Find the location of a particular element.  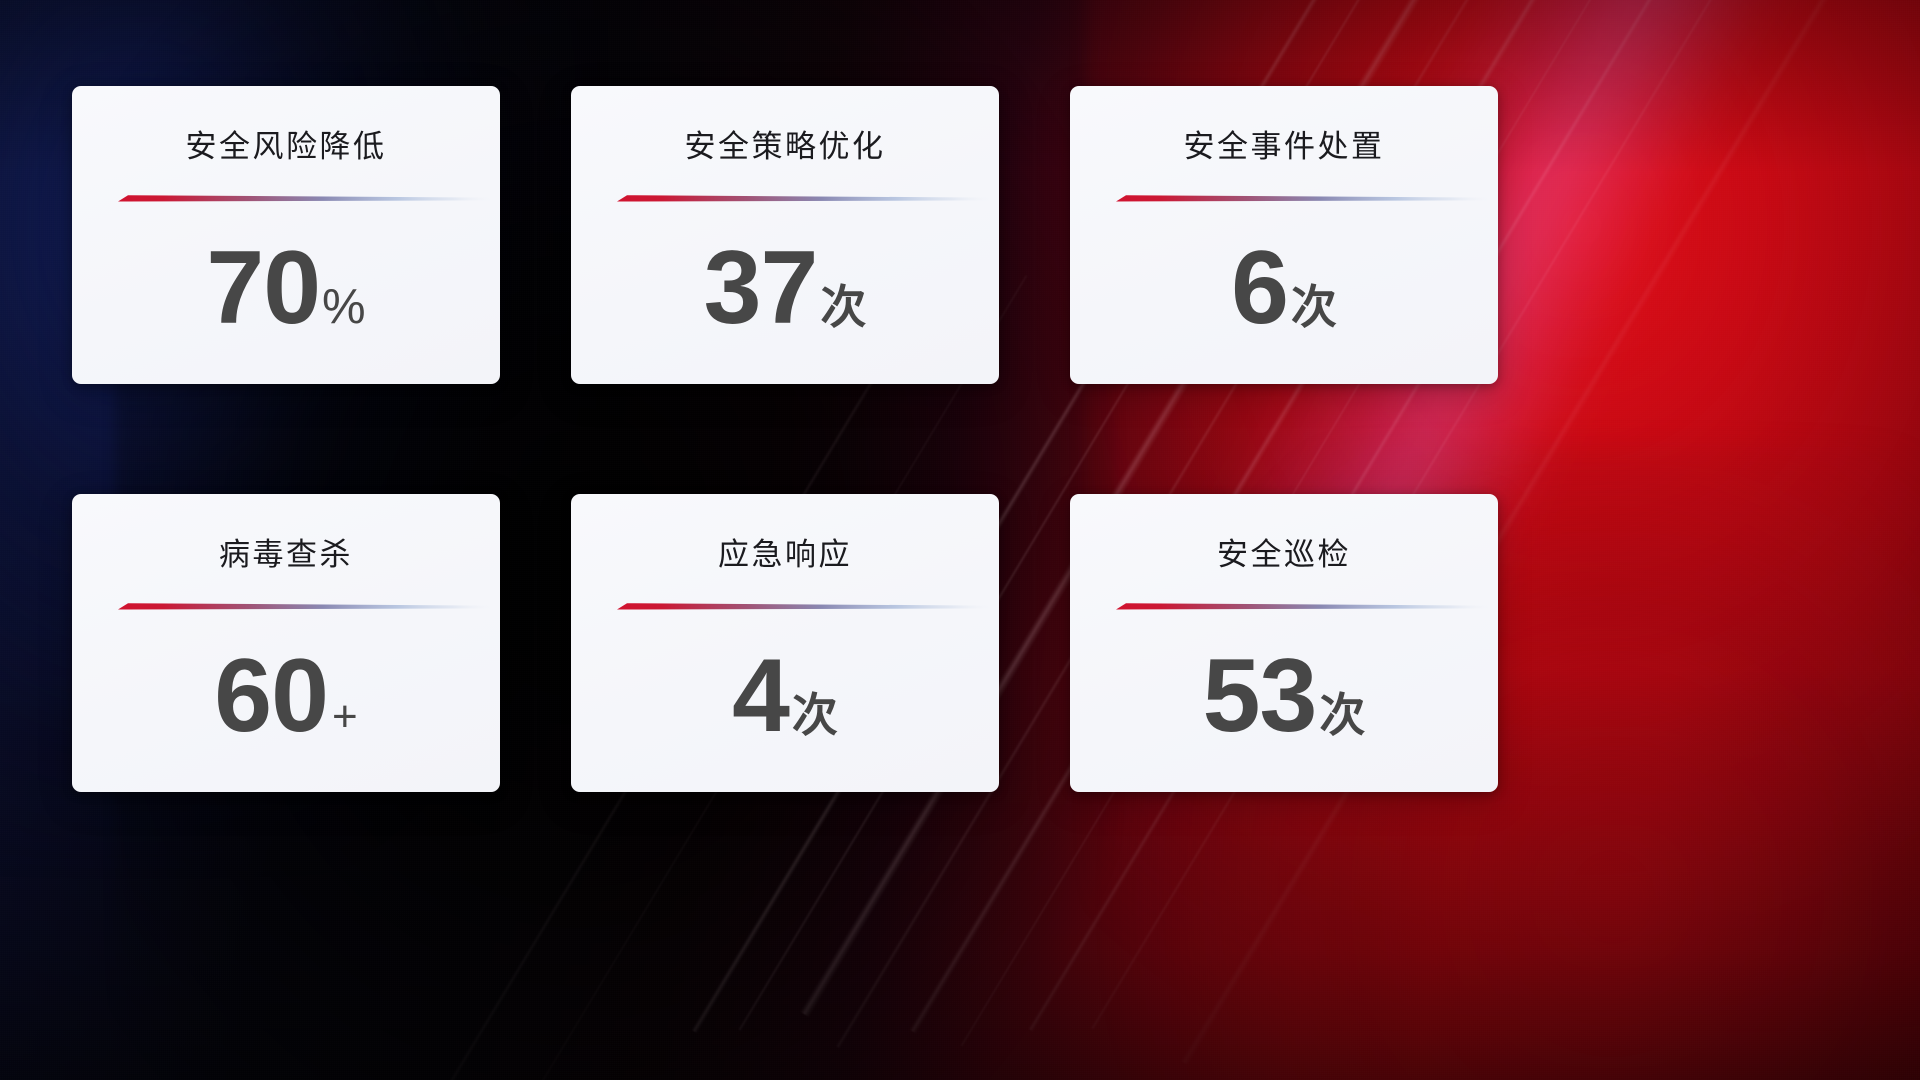

card-title: 安全事件处置 is located at coordinates (1284, 146).